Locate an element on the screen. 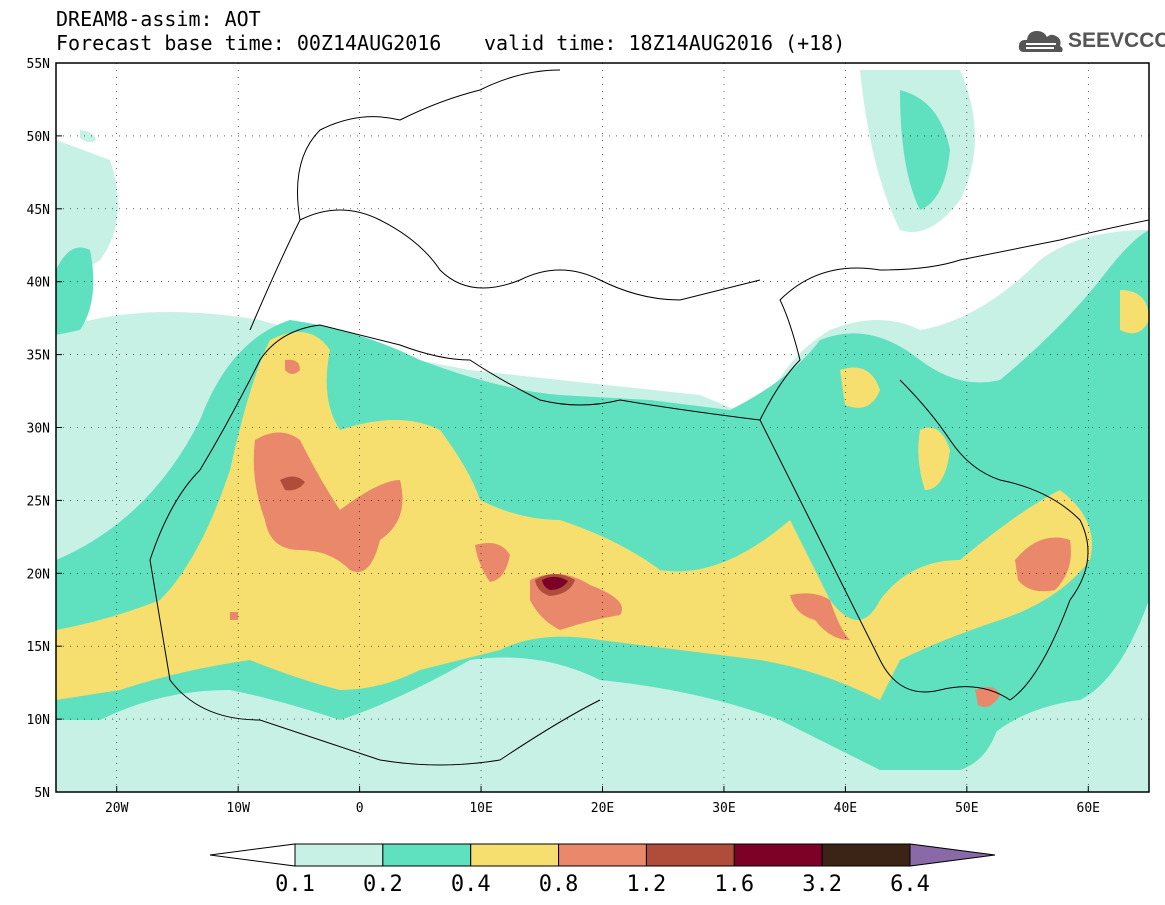 This screenshot has width=1165, height=905. colorbar-label: 0.2 is located at coordinates (382, 884).